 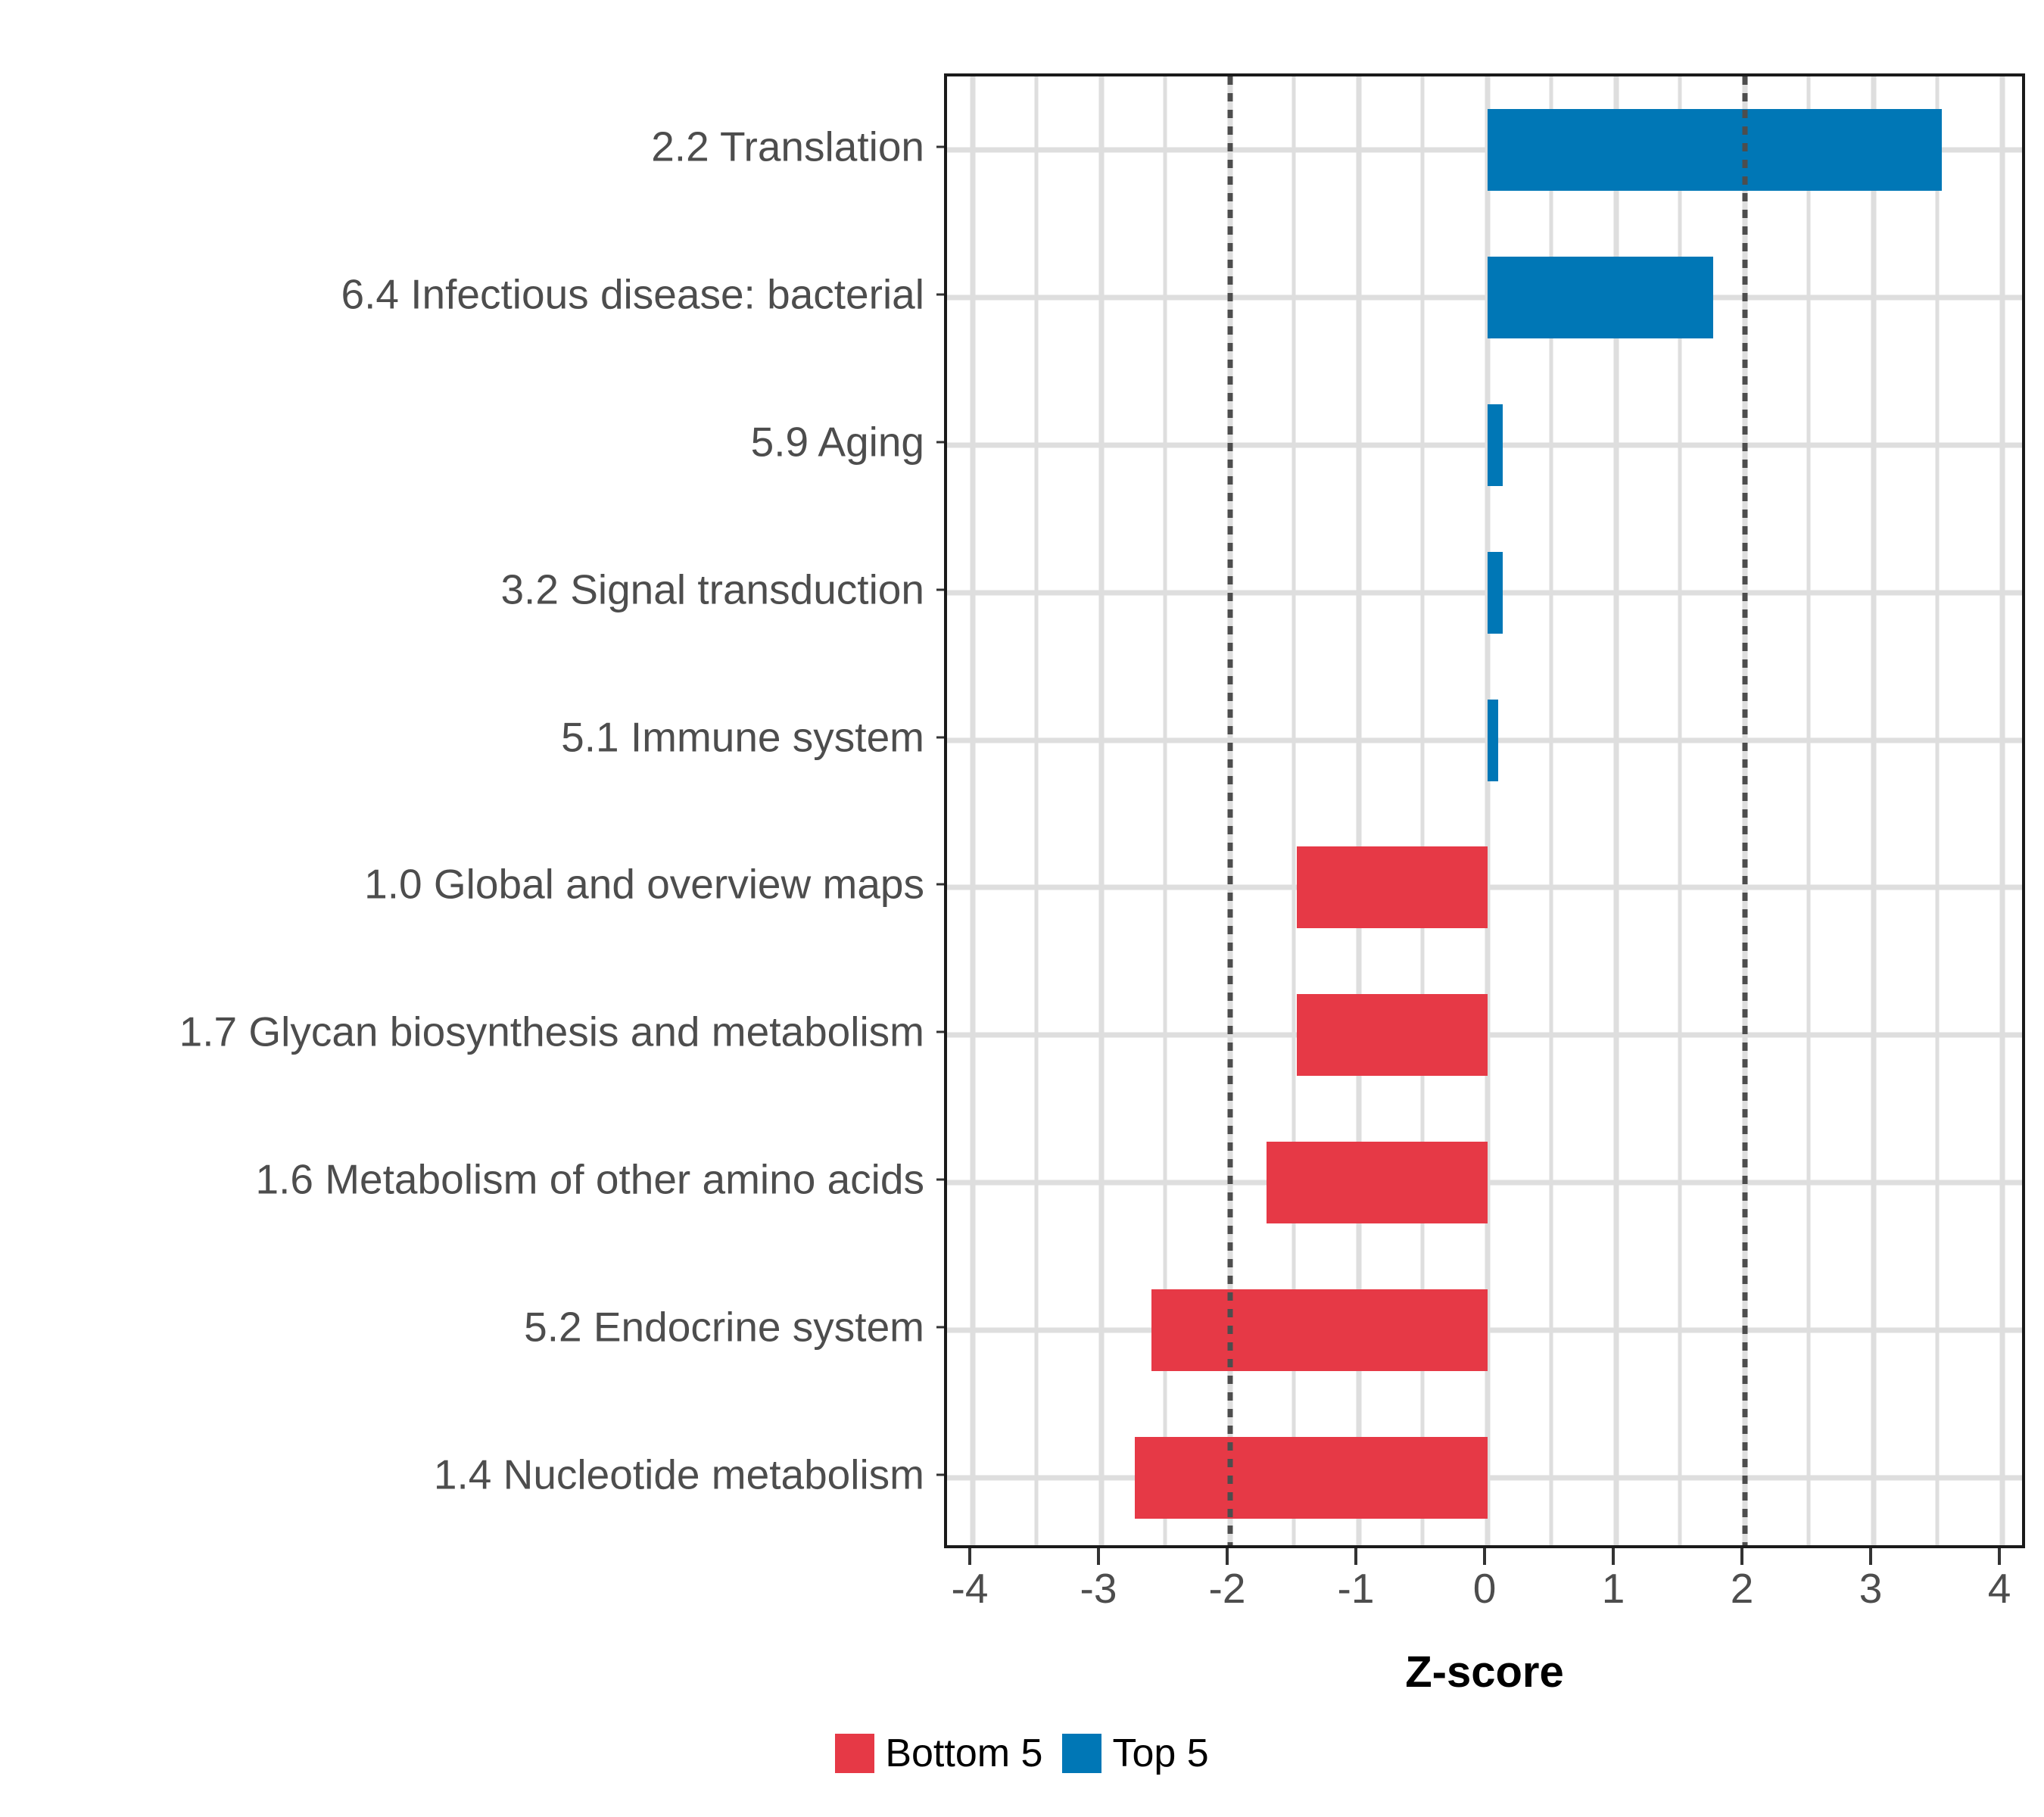 I want to click on y-axis-tick-label: 5.9 Aging, so click(x=837, y=442).